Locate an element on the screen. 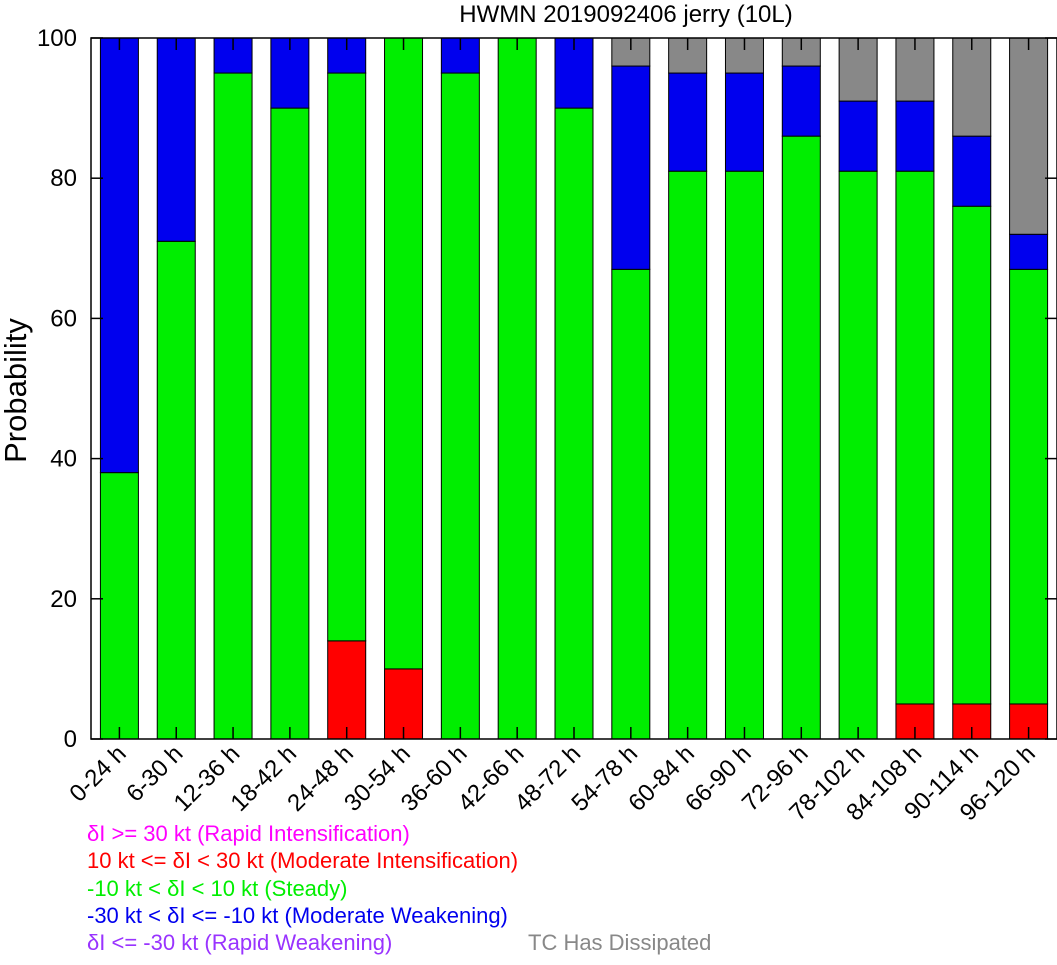  bar-segment-moderate_intensification is located at coordinates (347, 690).